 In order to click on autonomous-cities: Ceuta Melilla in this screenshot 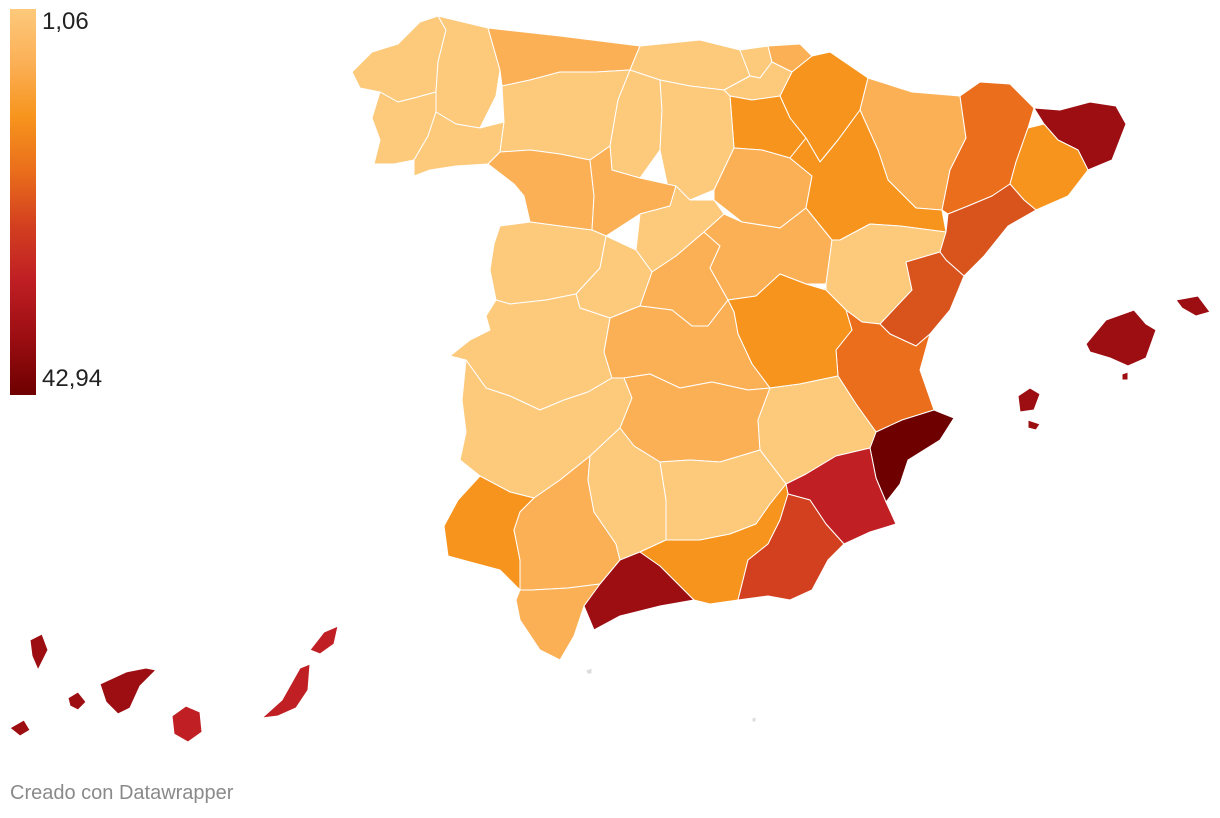, I will do `click(671, 695)`.